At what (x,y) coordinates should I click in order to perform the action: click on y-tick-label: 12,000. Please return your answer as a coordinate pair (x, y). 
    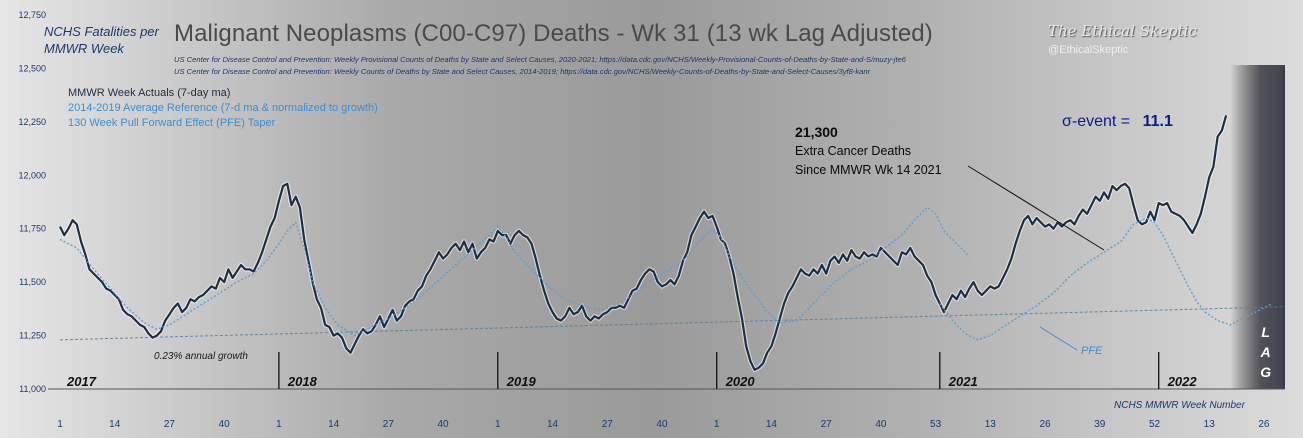
    Looking at the image, I should click on (32, 175).